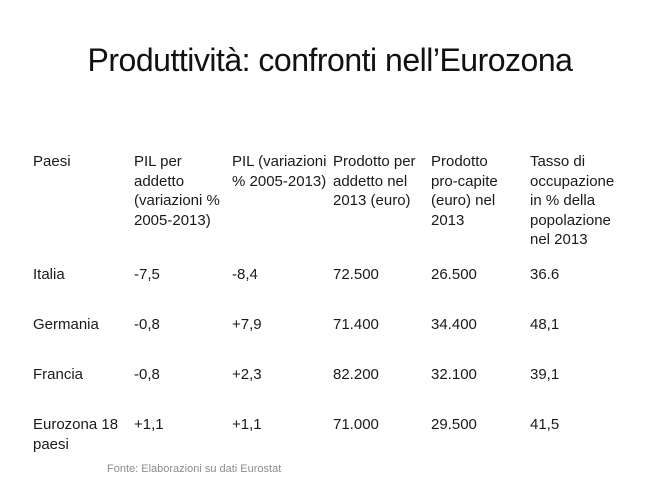 This screenshot has height=495, width=660. What do you see at coordinates (545, 424) in the screenshot?
I see `table-cell: 41,5` at bounding box center [545, 424].